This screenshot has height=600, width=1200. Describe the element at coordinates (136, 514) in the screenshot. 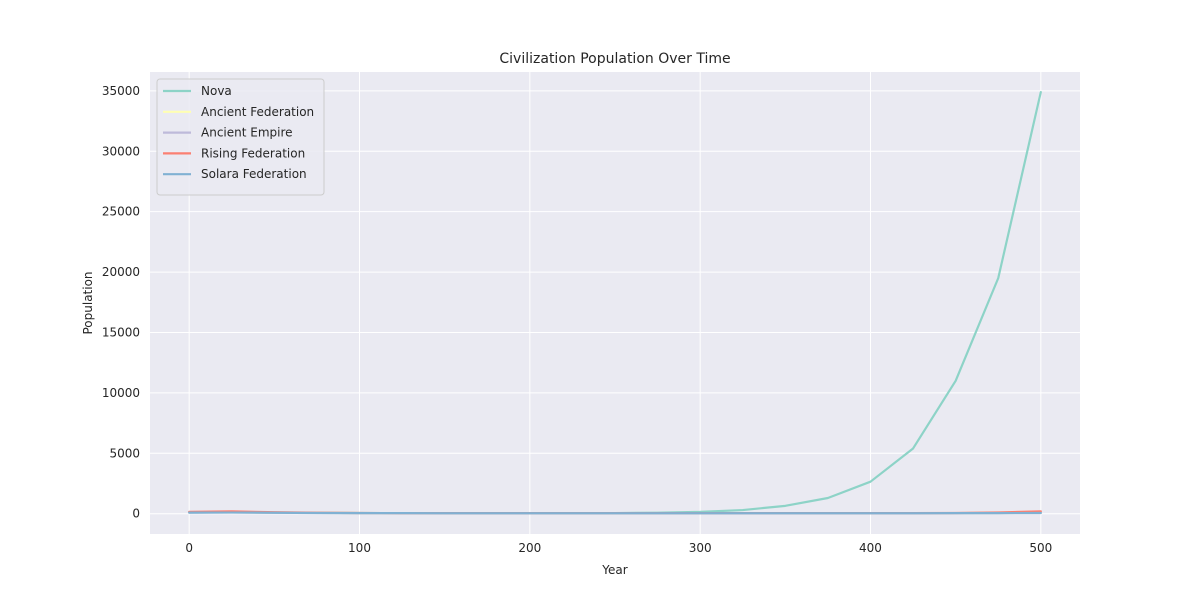

I see `y-tick-label: 0` at that location.